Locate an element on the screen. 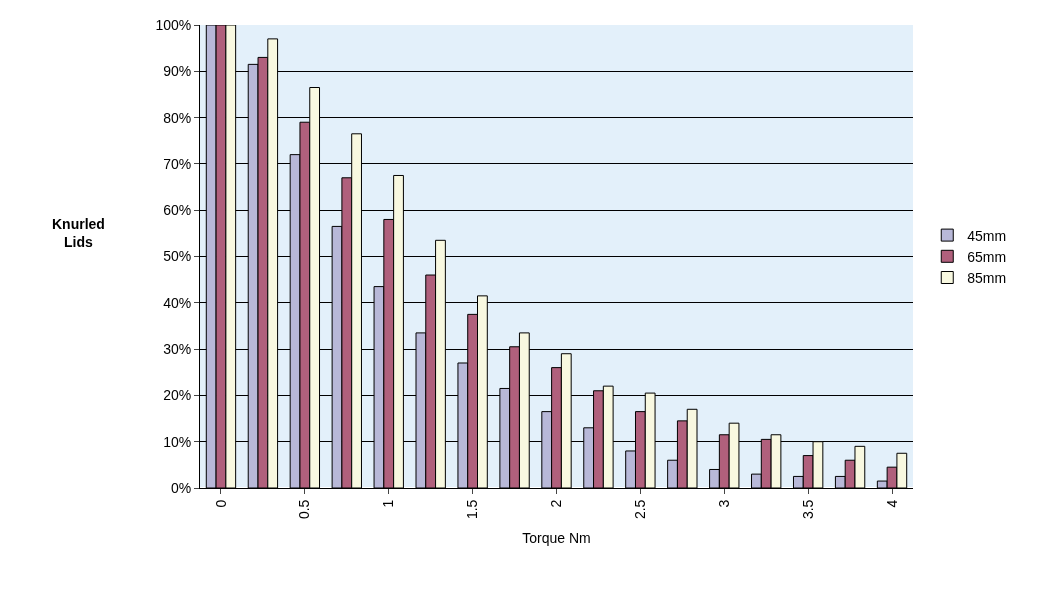 Image resolution: width=1043 pixels, height=599 pixels. legend-label: 85mm is located at coordinates (987, 277).